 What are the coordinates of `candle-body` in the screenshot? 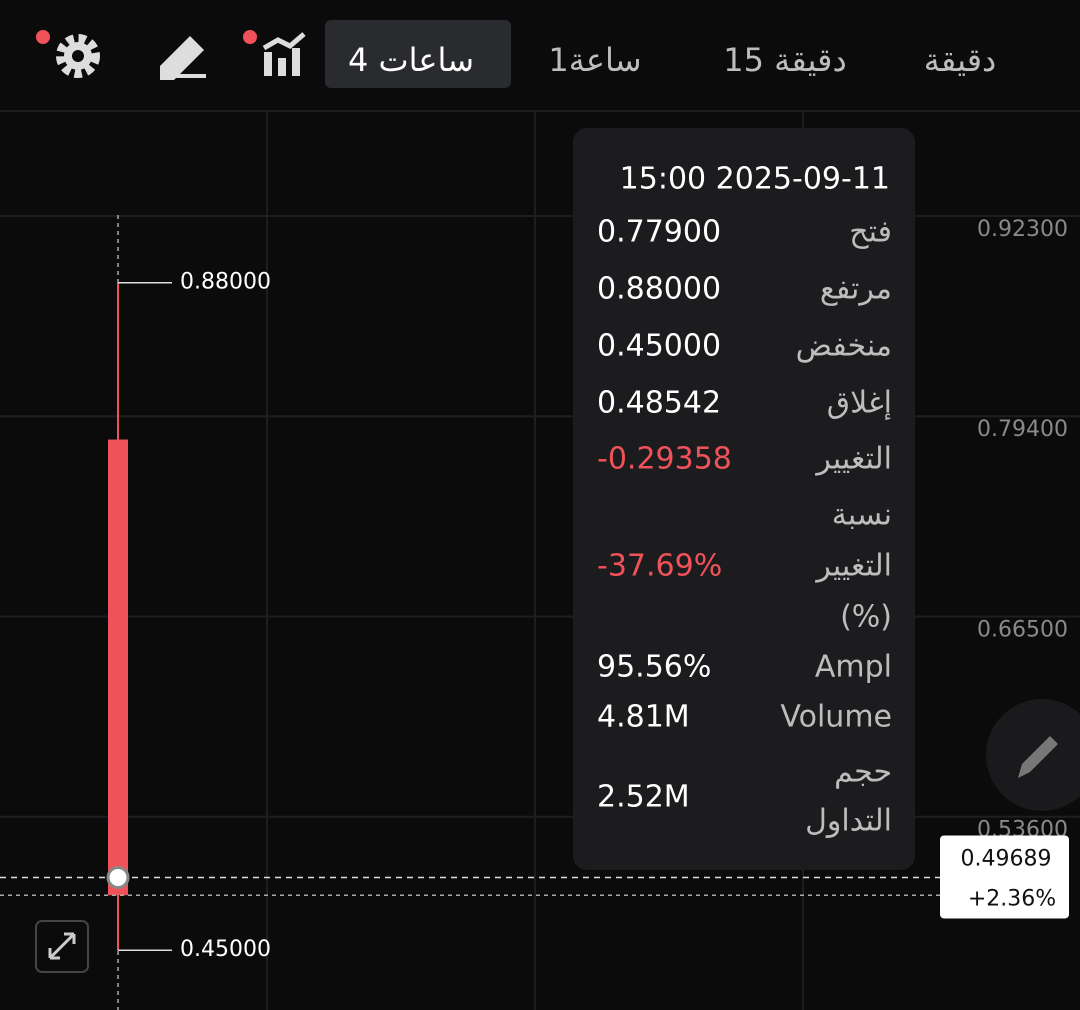 It's located at (118, 667).